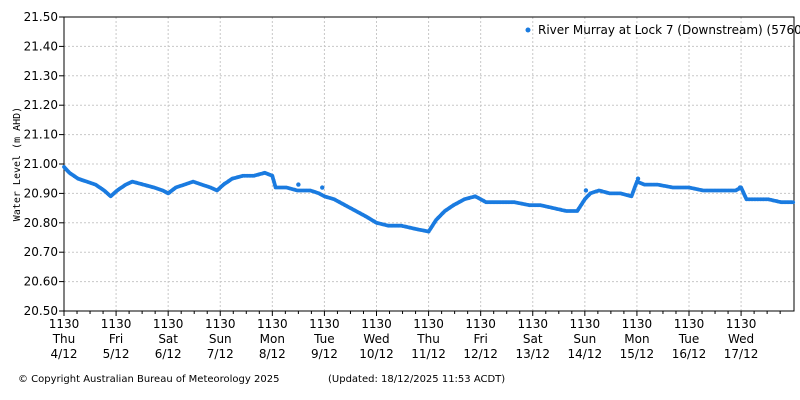  What do you see at coordinates (41, 223) in the screenshot?
I see `y-tick-label: 20.80` at bounding box center [41, 223].